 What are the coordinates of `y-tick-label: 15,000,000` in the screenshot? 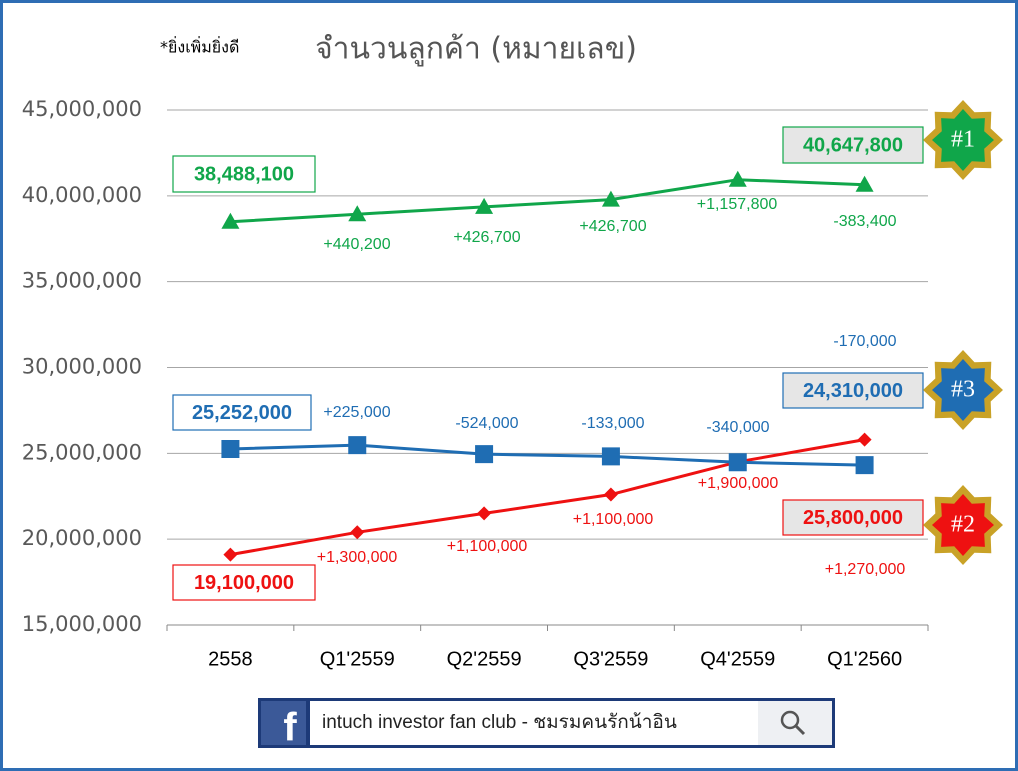 It's located at (82, 624).